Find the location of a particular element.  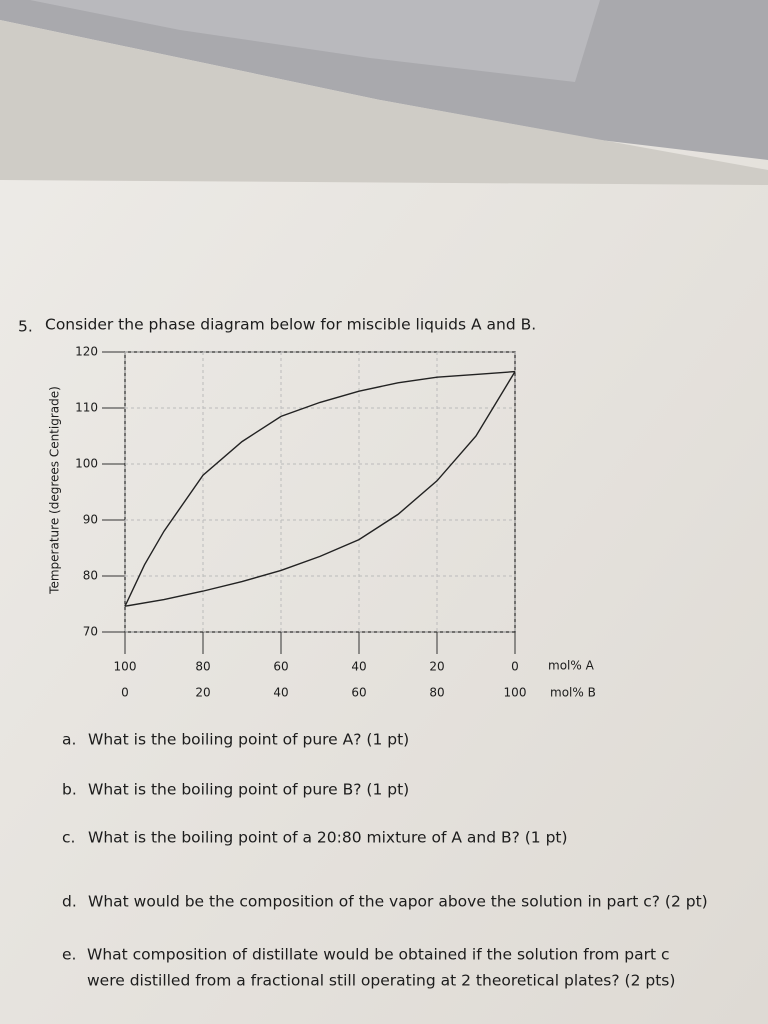

x-tick-label: 0 is located at coordinates (125, 693).